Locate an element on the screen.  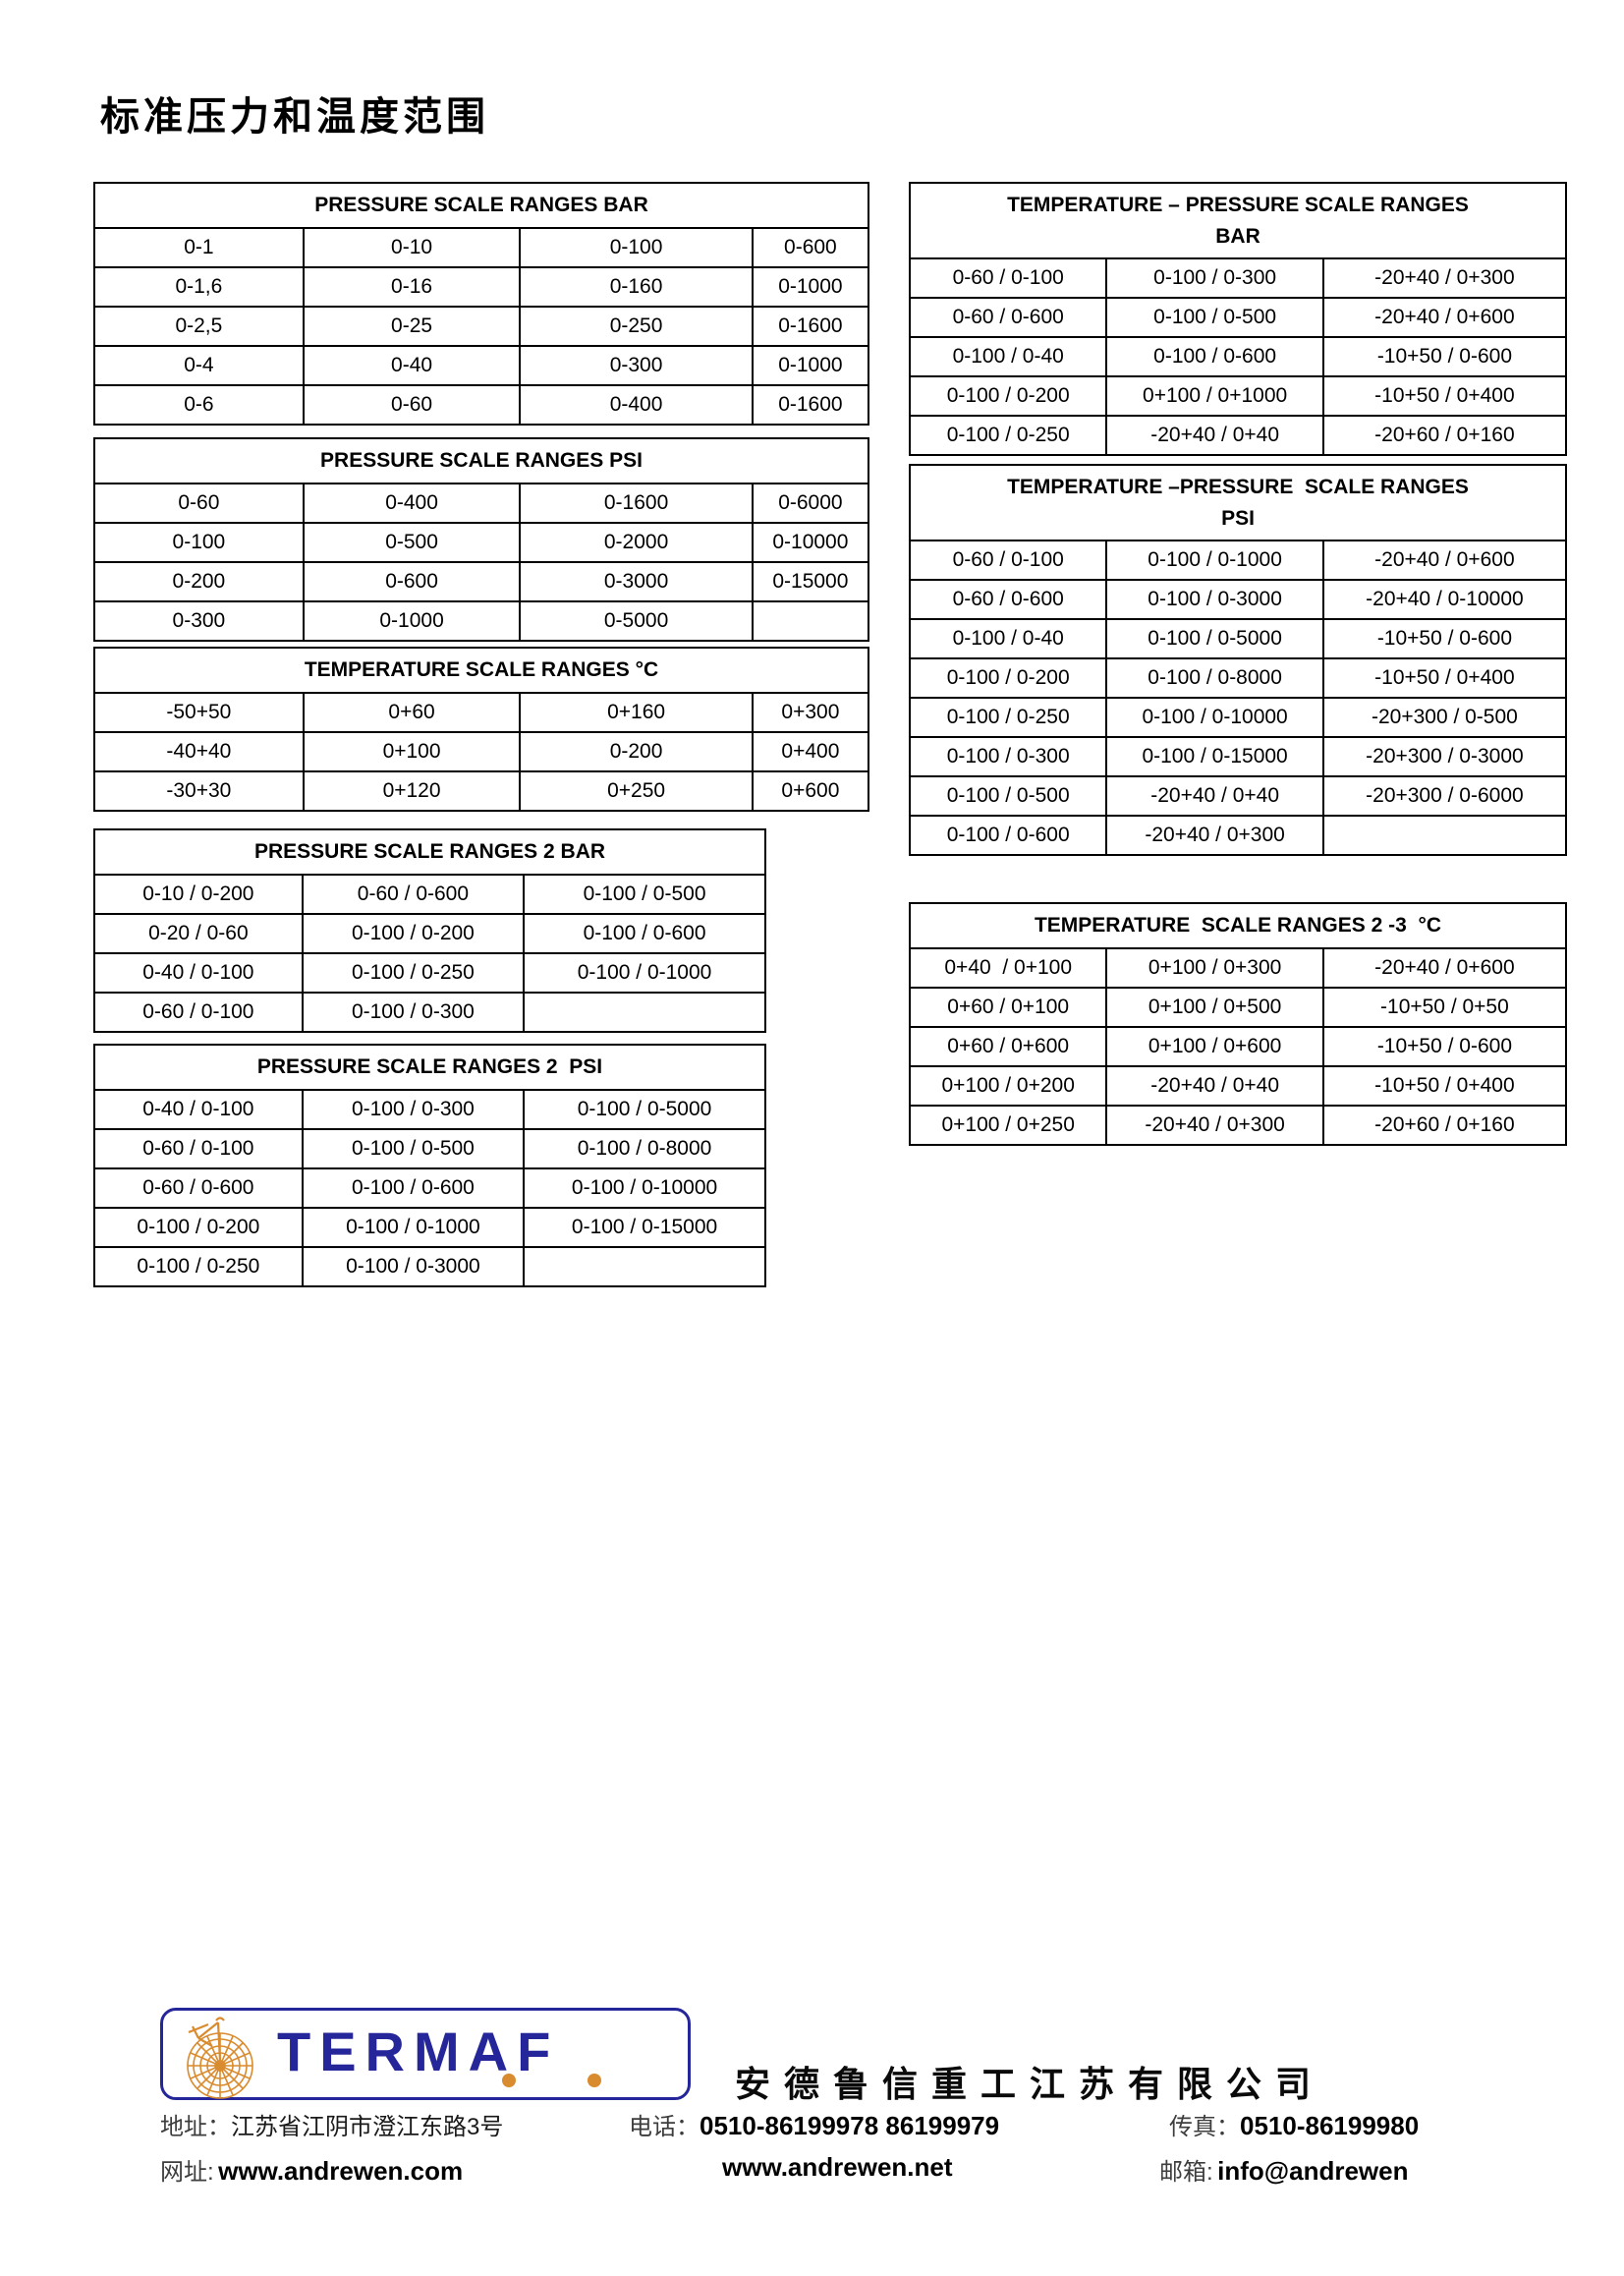
table-cell: 0-15000 is located at coordinates (810, 581).